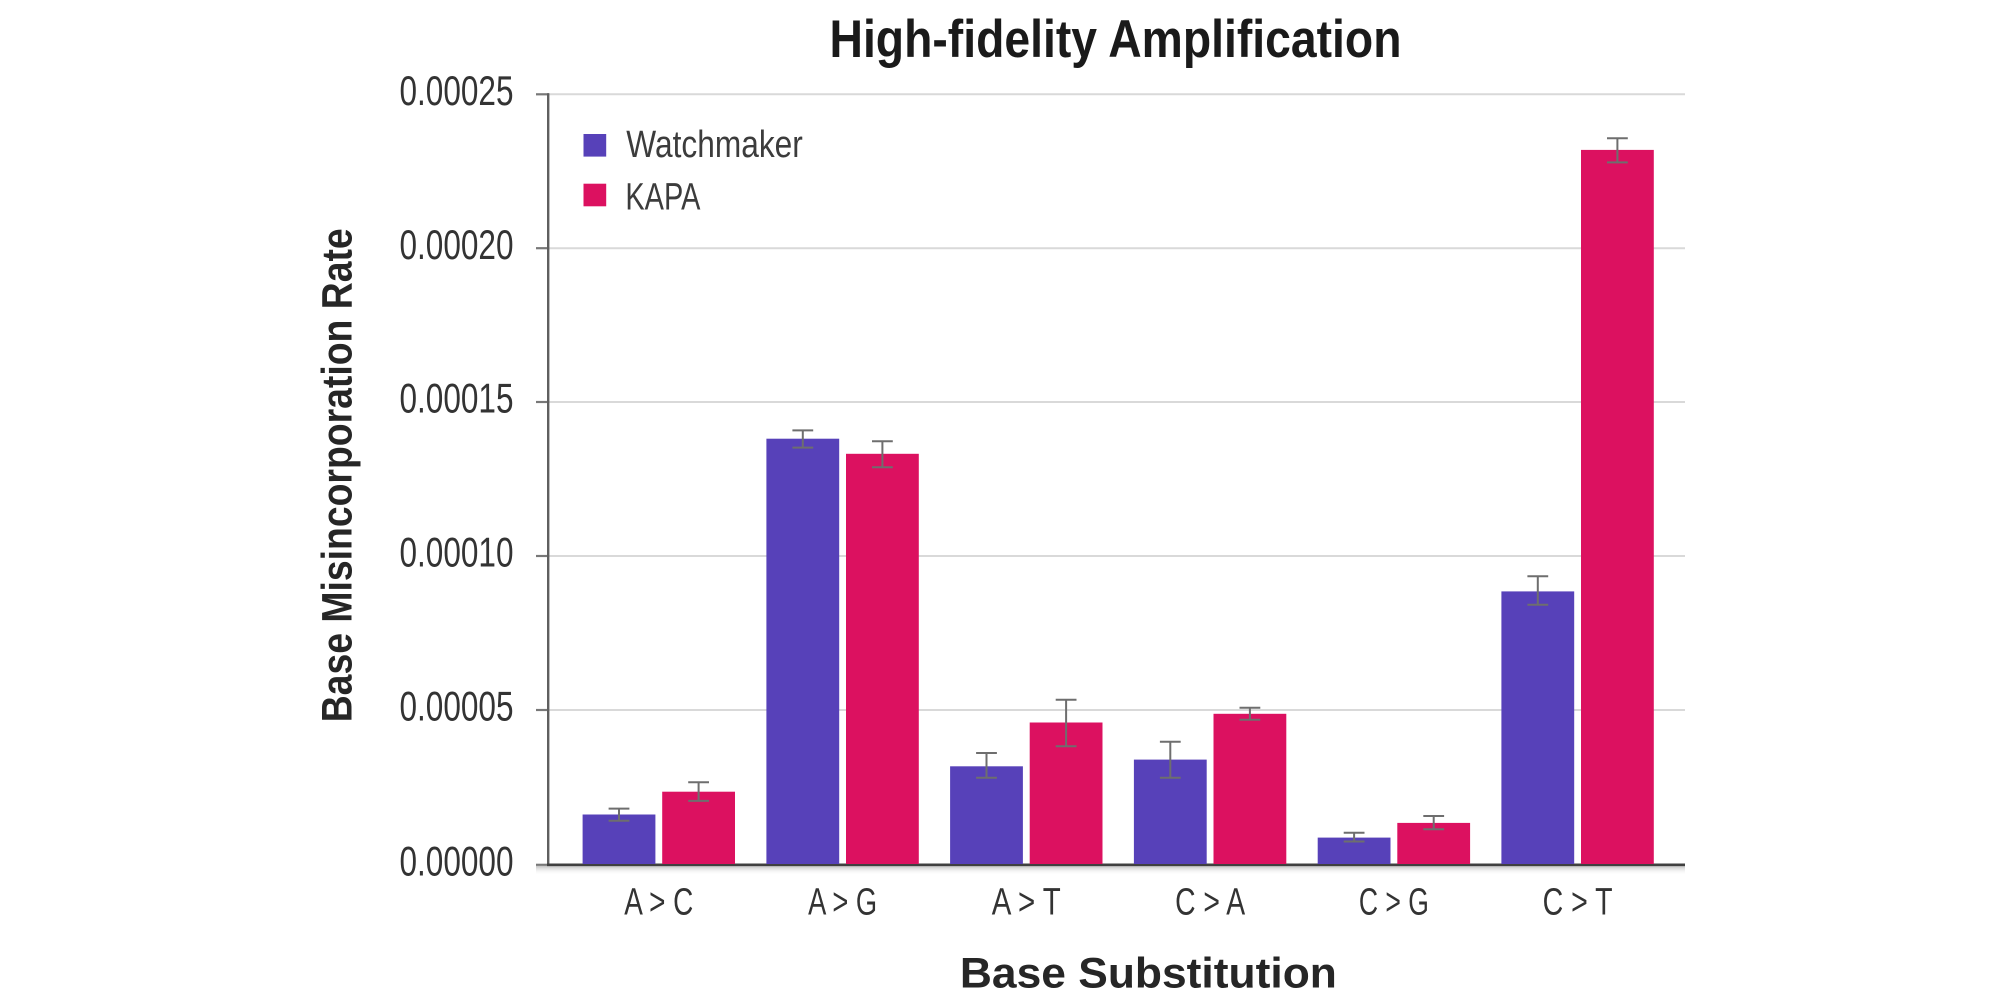  I want to click on svg-text: Base Substitution, so click(1148, 973).